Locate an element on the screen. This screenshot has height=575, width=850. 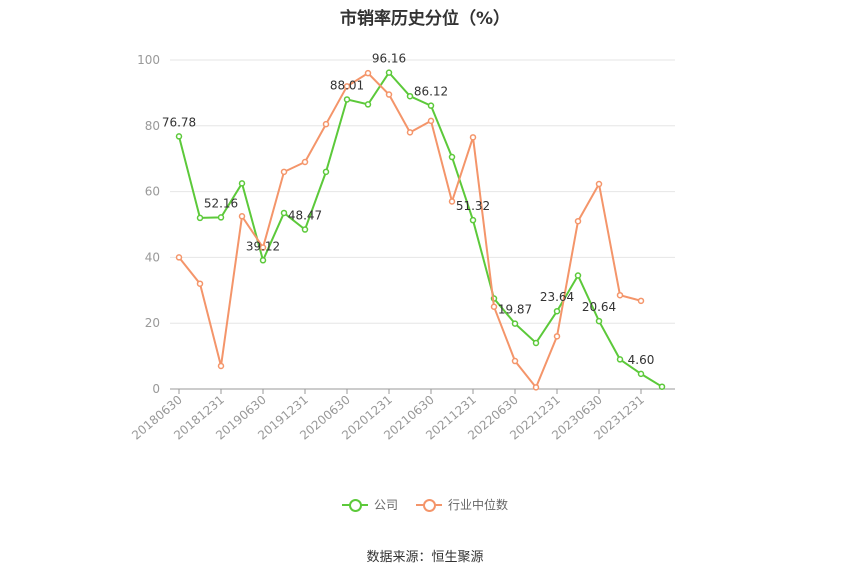
legend: 公司 行业中位数 is located at coordinates (425, 504).